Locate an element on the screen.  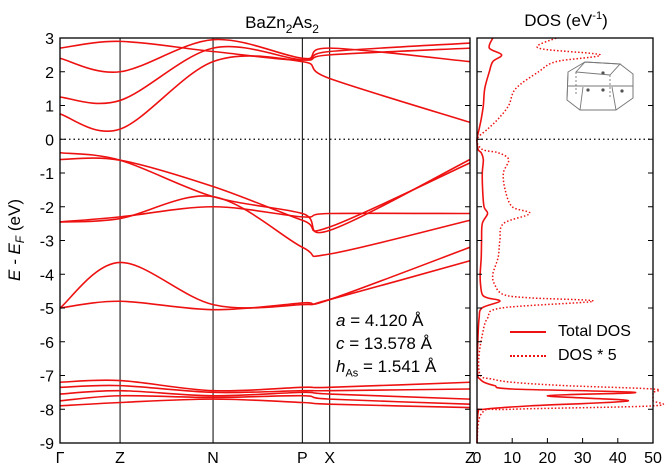
band-ytick-label: 3 is located at coordinates (49, 39).